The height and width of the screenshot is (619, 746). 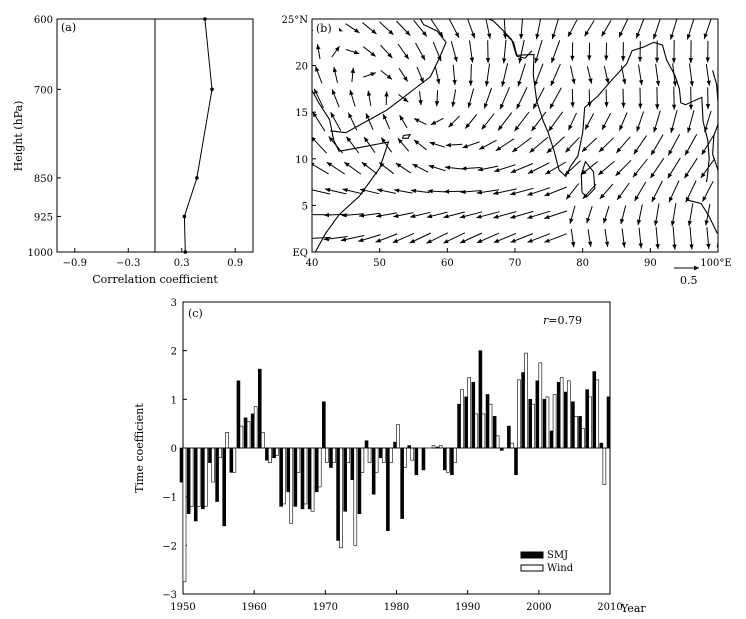 I want to click on panel-a-xlabel: Correlation coefficient, so click(x=155, y=279).